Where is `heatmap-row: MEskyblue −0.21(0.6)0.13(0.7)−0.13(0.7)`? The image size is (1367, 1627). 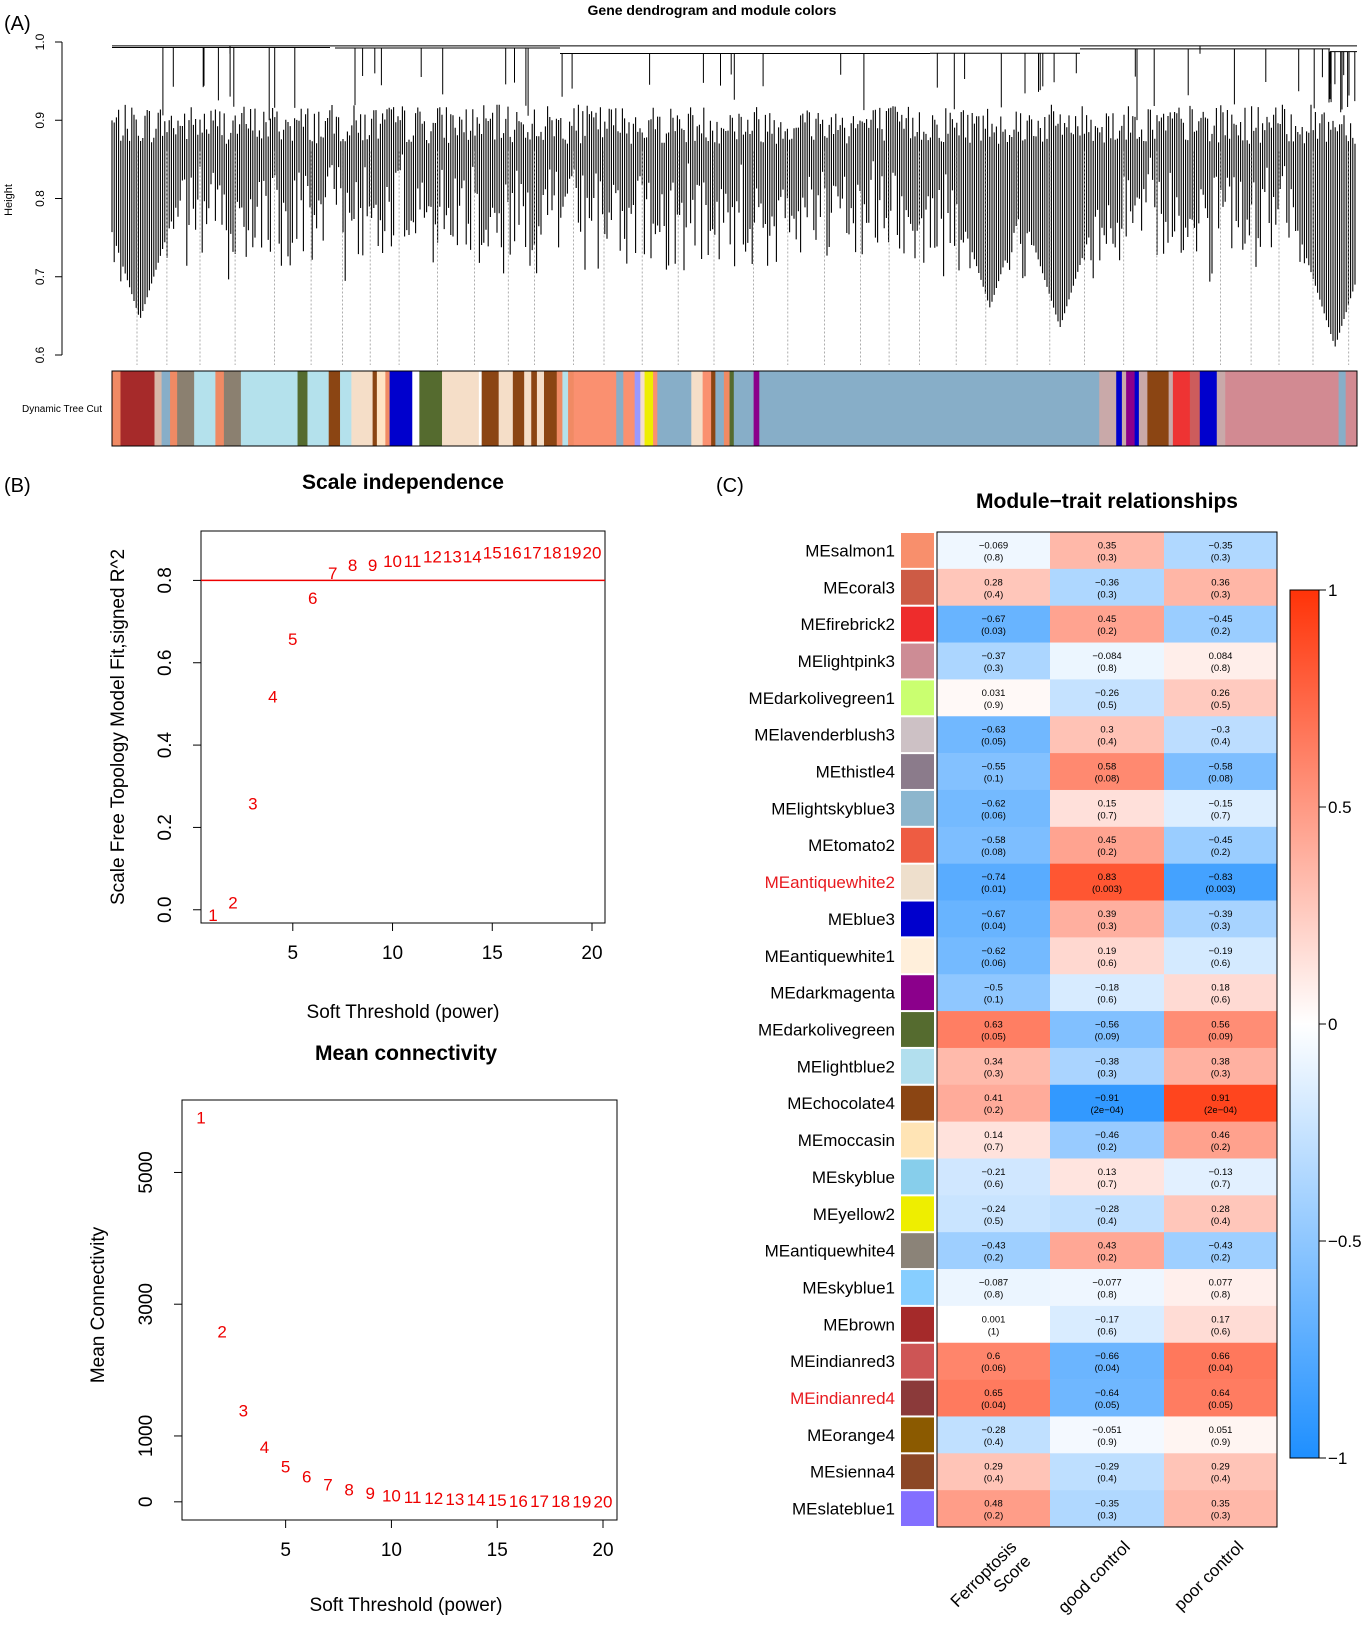
heatmap-row: MEskyblue −0.21(0.6)0.13(0.7)−0.13(0.7) is located at coordinates (1045, 1177).